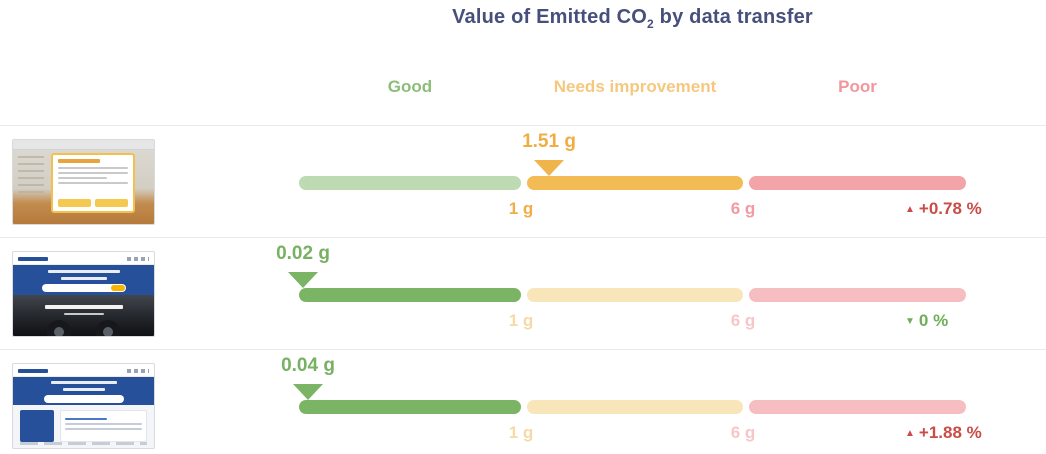 Image resolution: width=1046 pixels, height=454 pixels. Describe the element at coordinates (308, 365) in the screenshot. I see `co2-value-label: 0.04 g` at that location.